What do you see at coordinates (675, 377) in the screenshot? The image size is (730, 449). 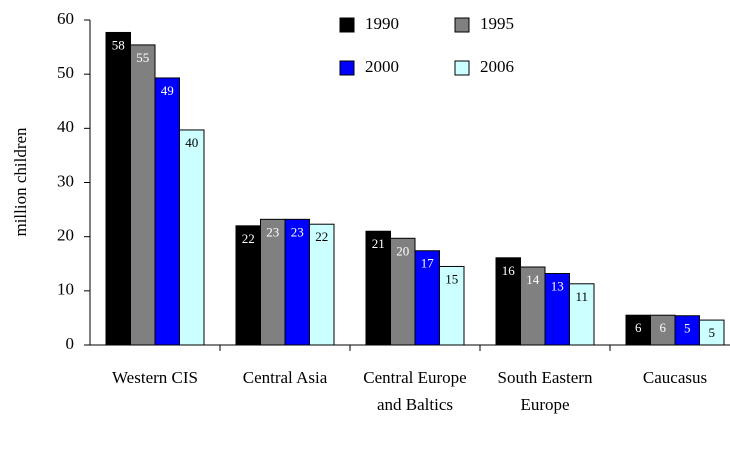 I see `x-tick-label: Caucasus` at bounding box center [675, 377].